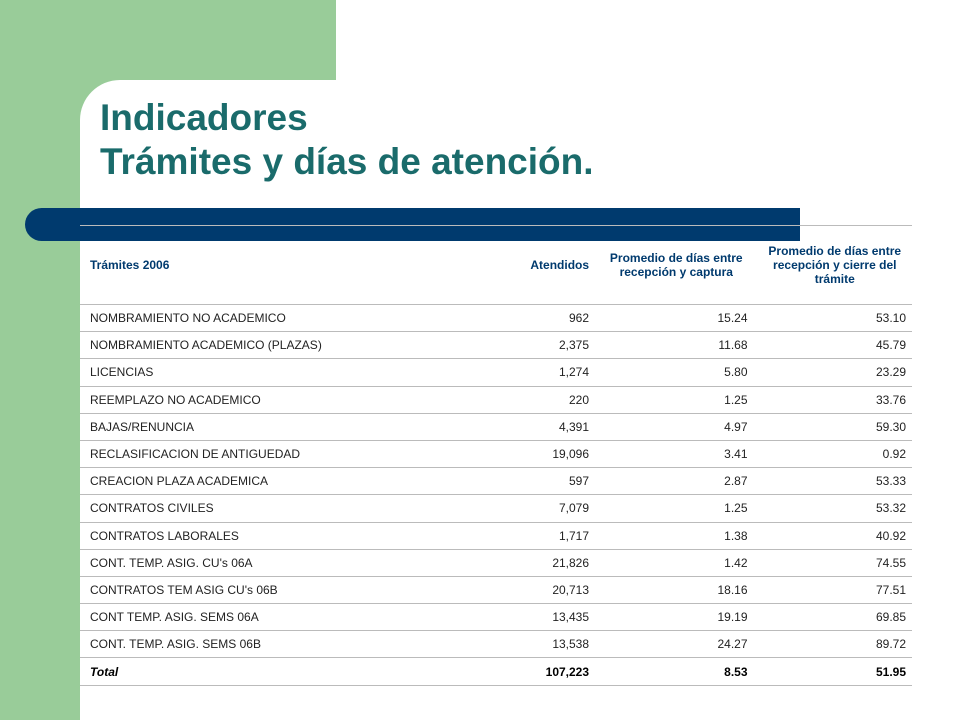 The width and height of the screenshot is (960, 720). I want to click on table-cell: 33.76, so click(832, 400).